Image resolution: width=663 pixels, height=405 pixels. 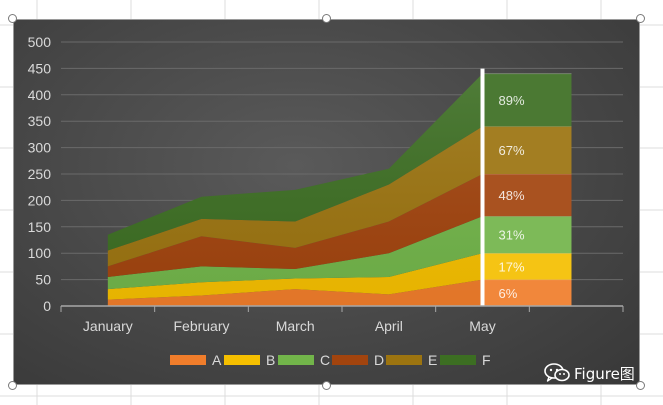 What do you see at coordinates (482, 326) in the screenshot?
I see `x-tick-label: May` at bounding box center [482, 326].